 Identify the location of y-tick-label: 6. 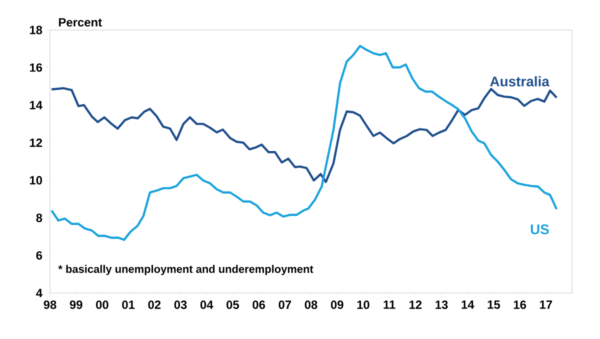
(39, 255).